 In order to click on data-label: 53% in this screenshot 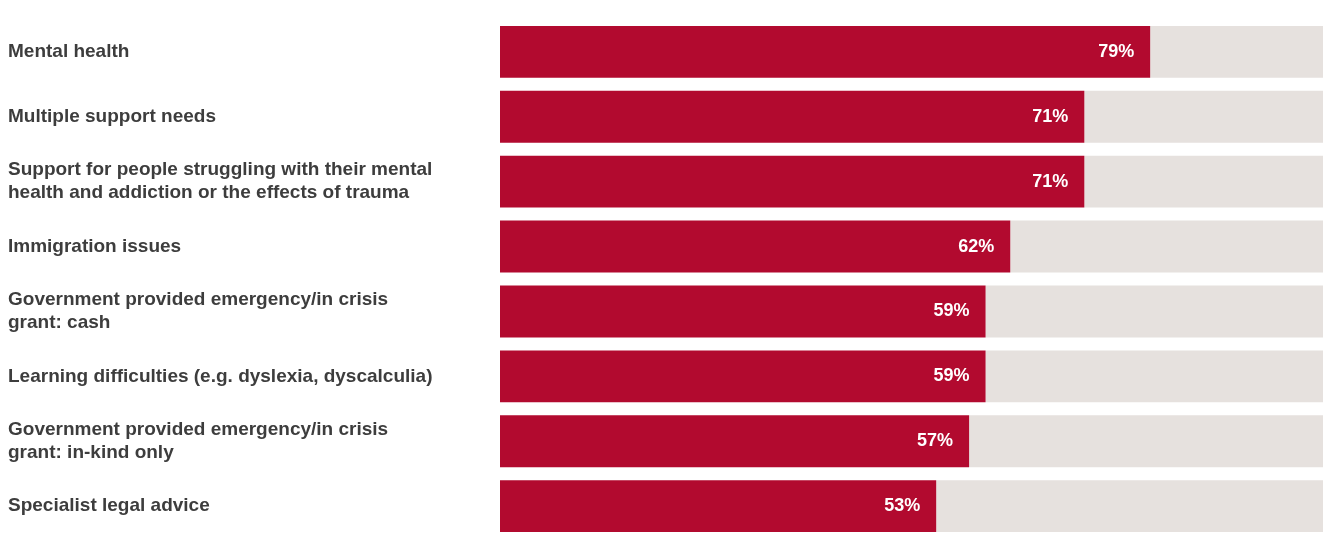, I will do `click(902, 505)`.